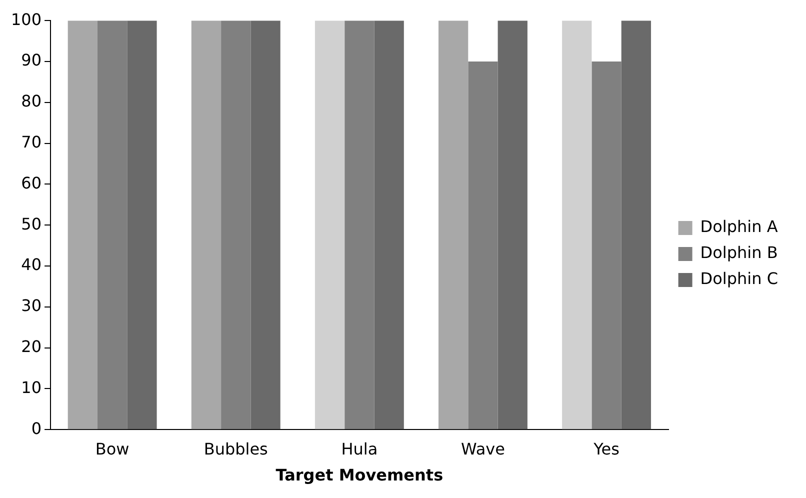 The image size is (806, 498). What do you see at coordinates (112, 448) in the screenshot?
I see `x-tick-label: Bow` at bounding box center [112, 448].